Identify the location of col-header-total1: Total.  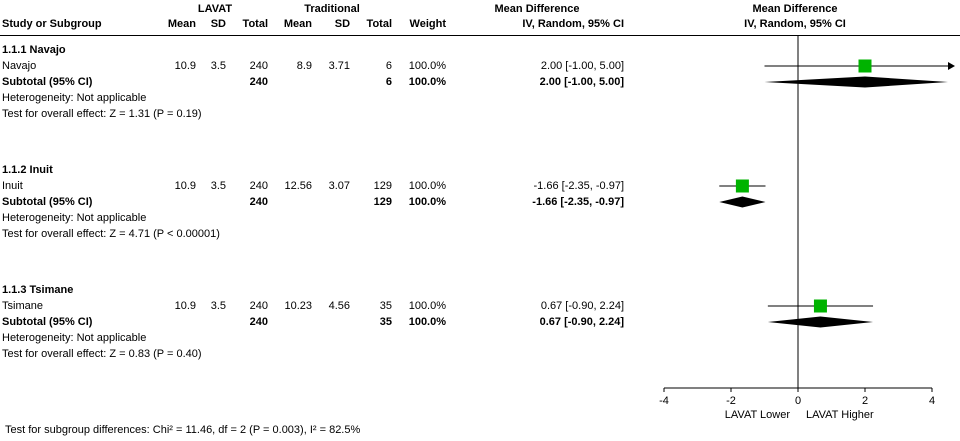
(255, 24).